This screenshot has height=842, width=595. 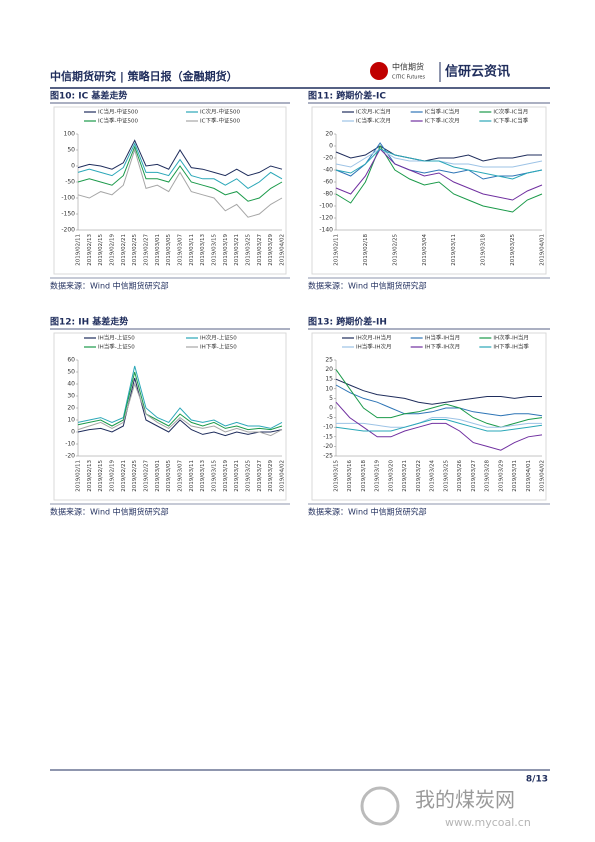 I want to click on y-tick-label: 40, so click(x=71, y=384).